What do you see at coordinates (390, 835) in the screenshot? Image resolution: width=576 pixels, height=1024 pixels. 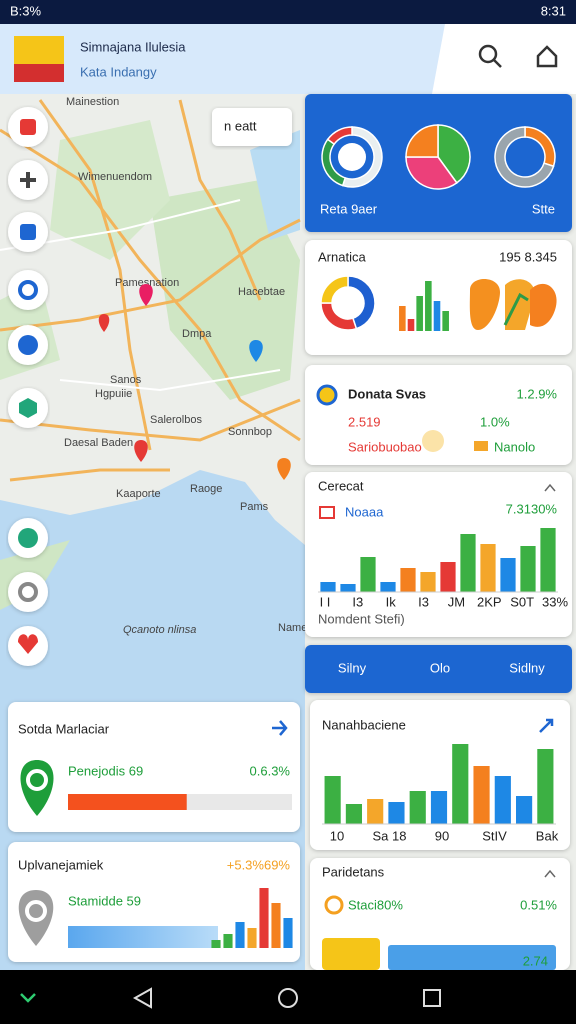 I see `x-label: Sa 18` at bounding box center [390, 835].